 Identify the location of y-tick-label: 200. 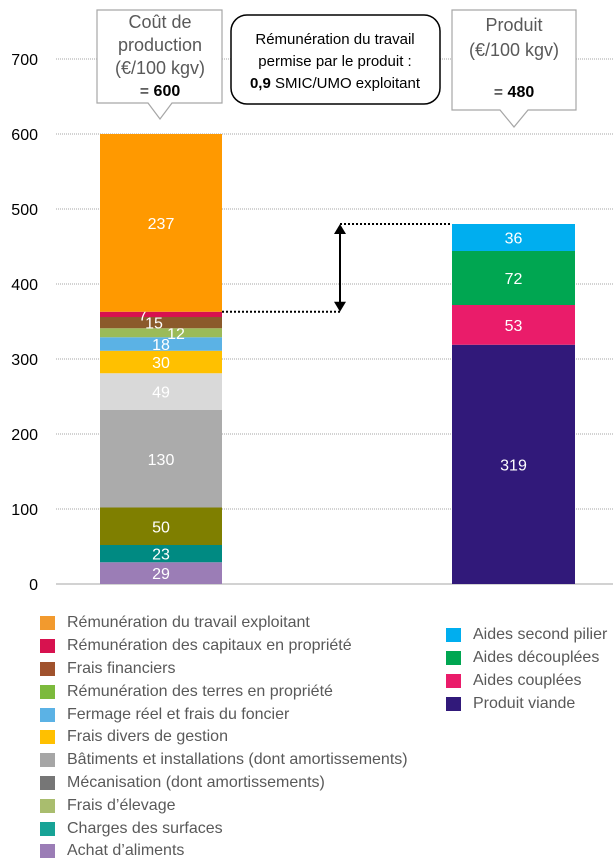
(24, 435).